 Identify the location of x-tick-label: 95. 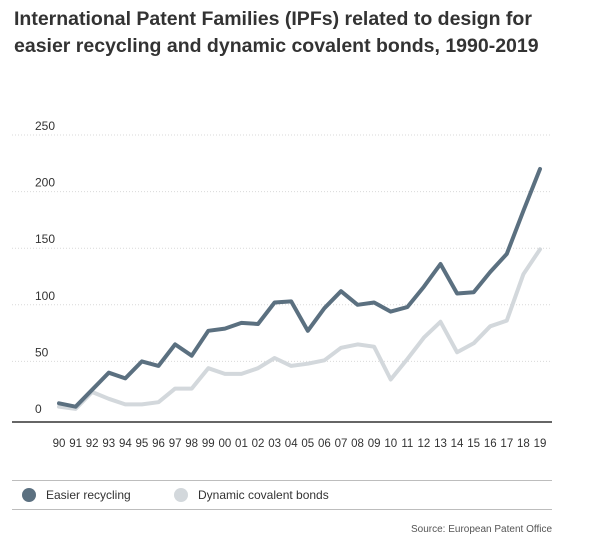
(142, 444).